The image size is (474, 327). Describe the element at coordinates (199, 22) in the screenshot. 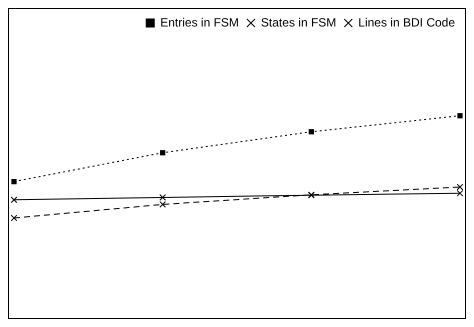

I see `legend-label: Entries in FSM` at that location.